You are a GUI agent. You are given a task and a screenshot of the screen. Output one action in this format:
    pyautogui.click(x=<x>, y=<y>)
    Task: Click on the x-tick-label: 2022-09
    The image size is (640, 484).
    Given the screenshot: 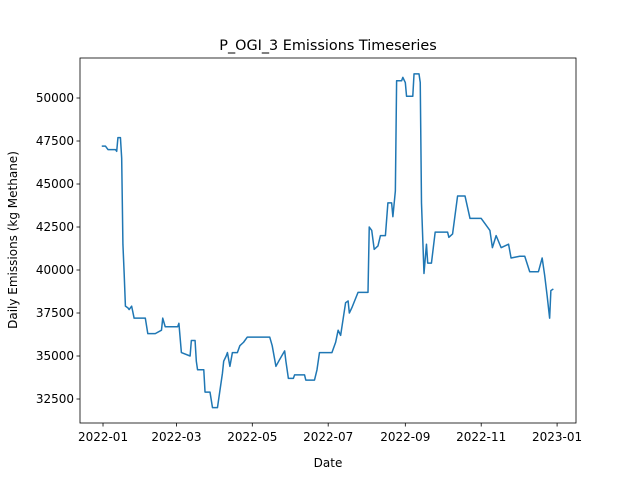 What is the action you would take?
    pyautogui.click(x=405, y=437)
    